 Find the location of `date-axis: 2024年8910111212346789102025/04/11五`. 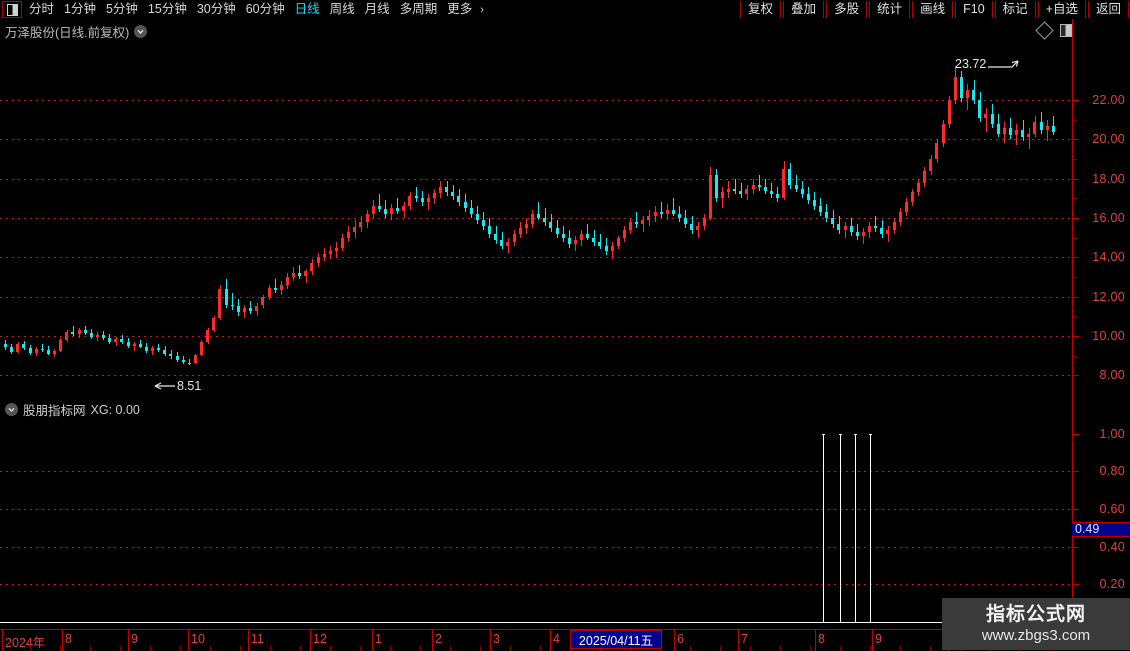

date-axis: 2024年8910111212346789102025/04/11五 is located at coordinates (565, 640).